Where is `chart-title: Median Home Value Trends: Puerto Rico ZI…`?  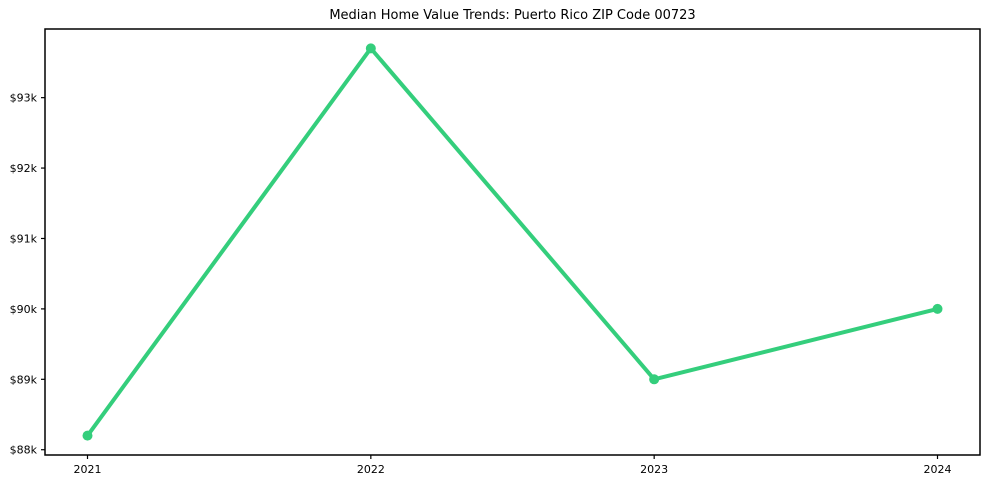
chart-title: Median Home Value Trends: Puerto Rico ZI… is located at coordinates (512, 15).